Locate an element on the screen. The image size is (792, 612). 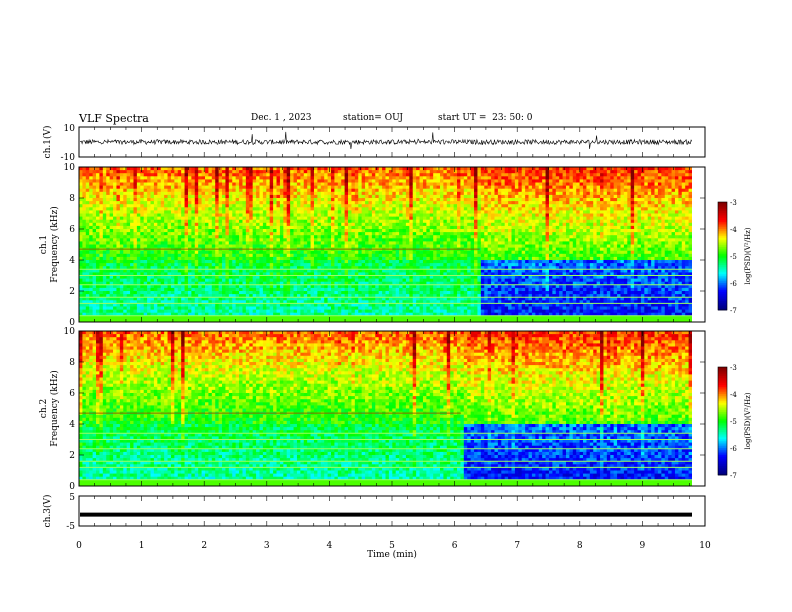
ch2-colorbar-frame is located at coordinates (722, 421).